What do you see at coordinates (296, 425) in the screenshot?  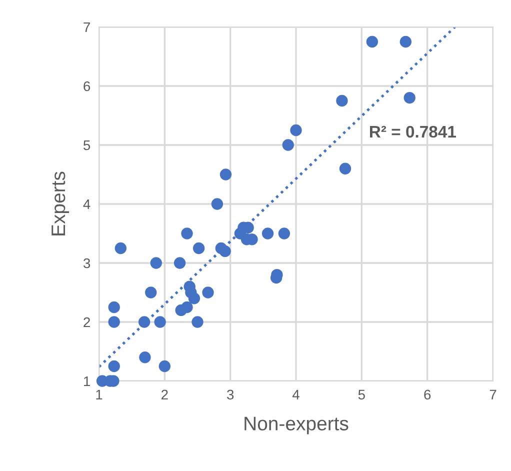 I see `x-axis-title: Non-experts` at bounding box center [296, 425].